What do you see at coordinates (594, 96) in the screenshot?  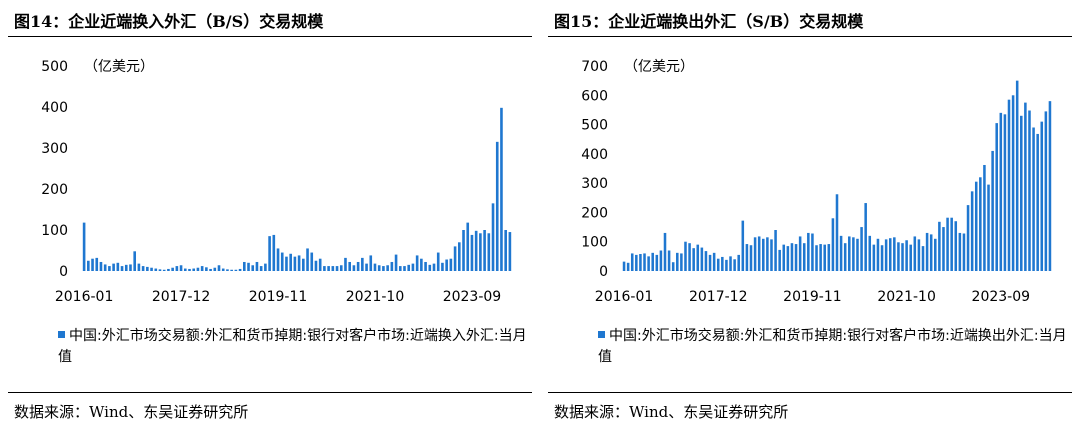 I see `y-tick-label: 600` at bounding box center [594, 96].